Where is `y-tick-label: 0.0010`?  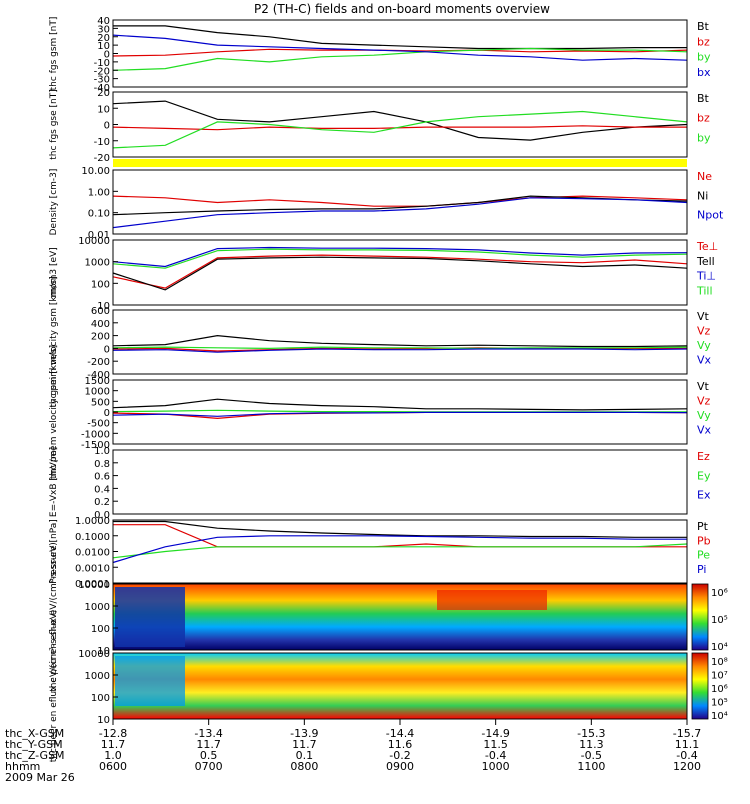
y-tick-label: 0.0010 is located at coordinates (92, 568).